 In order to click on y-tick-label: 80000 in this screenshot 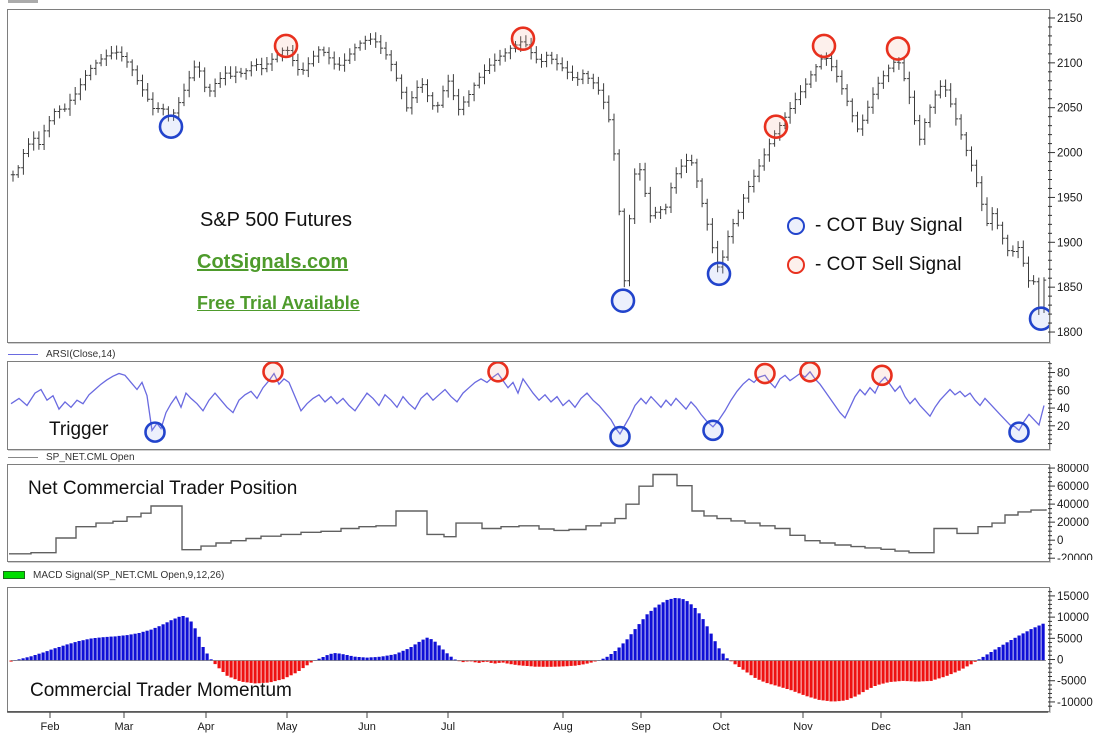, I will do `click(1073, 469)`.